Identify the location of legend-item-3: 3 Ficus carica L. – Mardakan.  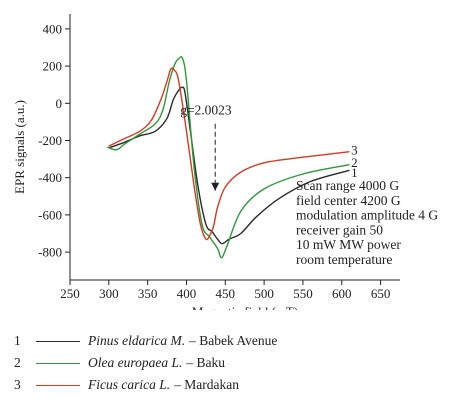
(126, 385).